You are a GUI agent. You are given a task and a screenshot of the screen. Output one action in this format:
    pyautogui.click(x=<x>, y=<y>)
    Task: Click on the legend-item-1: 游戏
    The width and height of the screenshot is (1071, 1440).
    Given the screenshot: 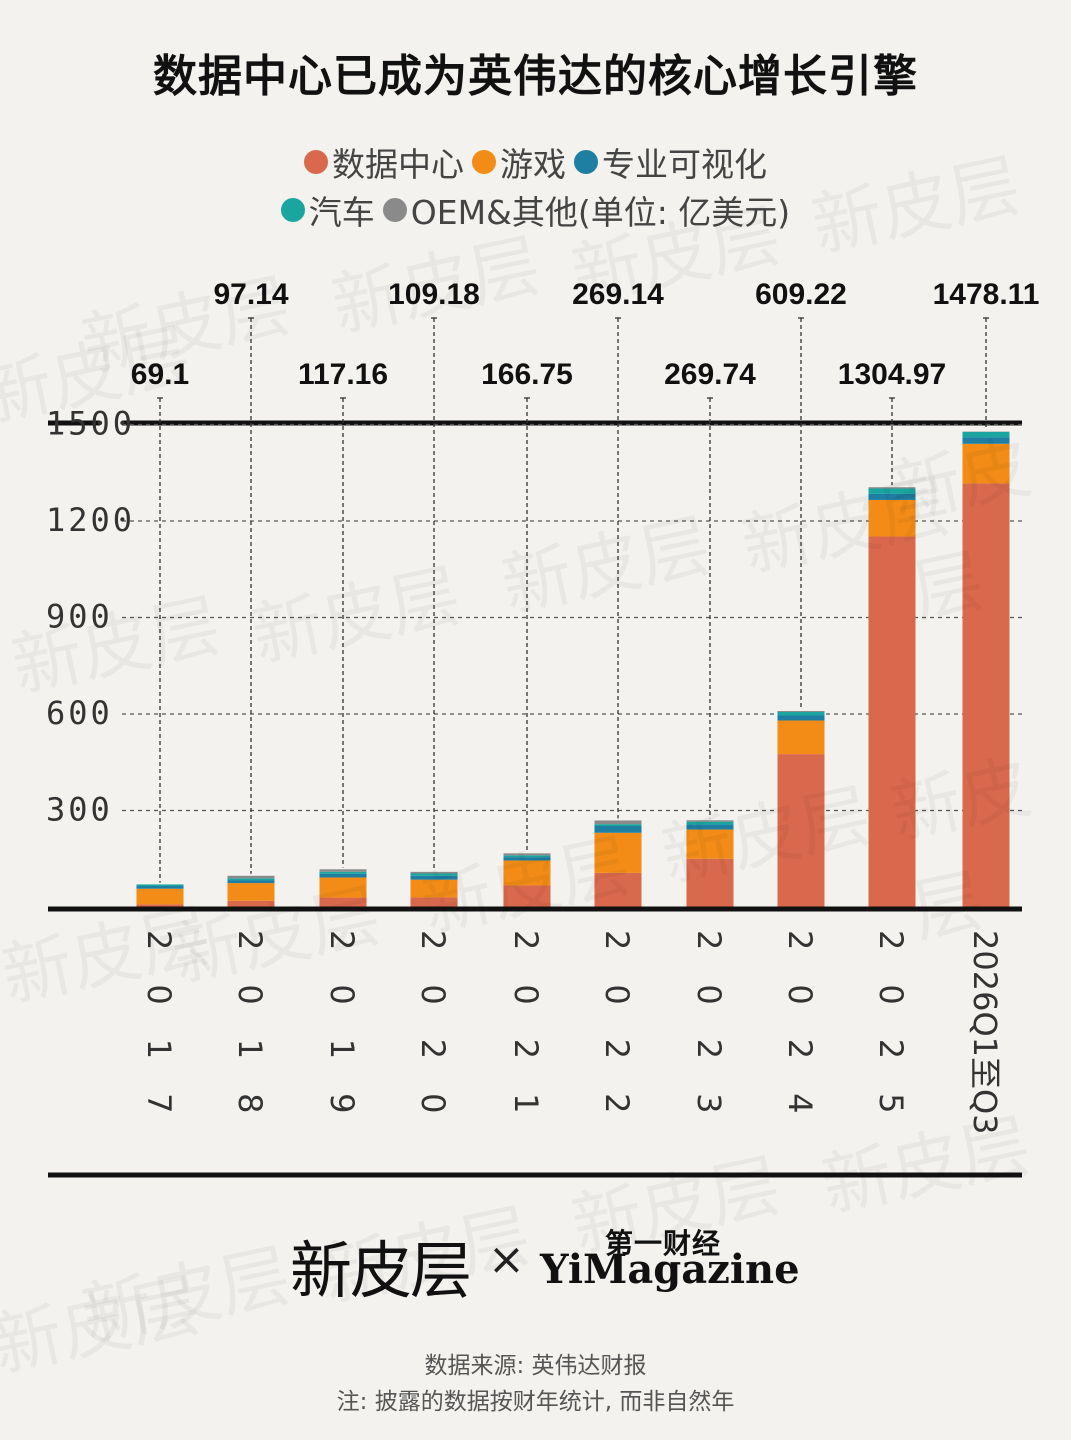 What is the action you would take?
    pyautogui.click(x=519, y=162)
    